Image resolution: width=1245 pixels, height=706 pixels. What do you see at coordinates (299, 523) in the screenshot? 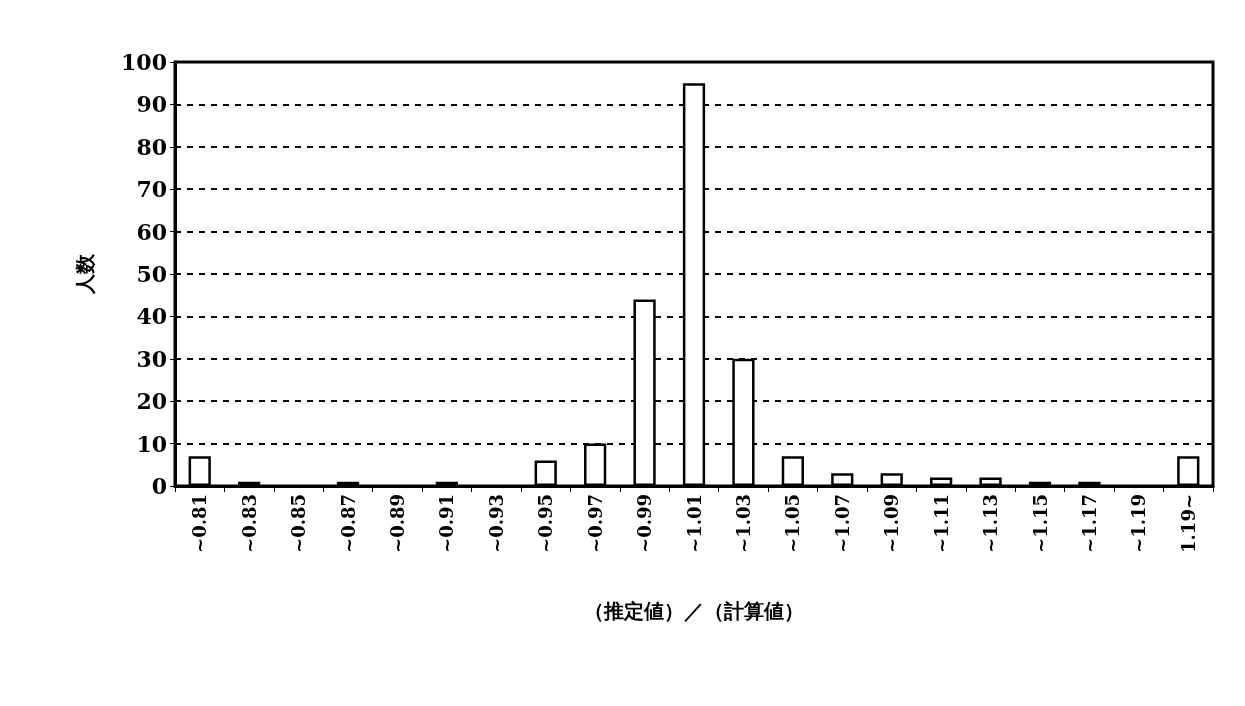
I see `x-tick-label: ~0.85` at bounding box center [299, 523].